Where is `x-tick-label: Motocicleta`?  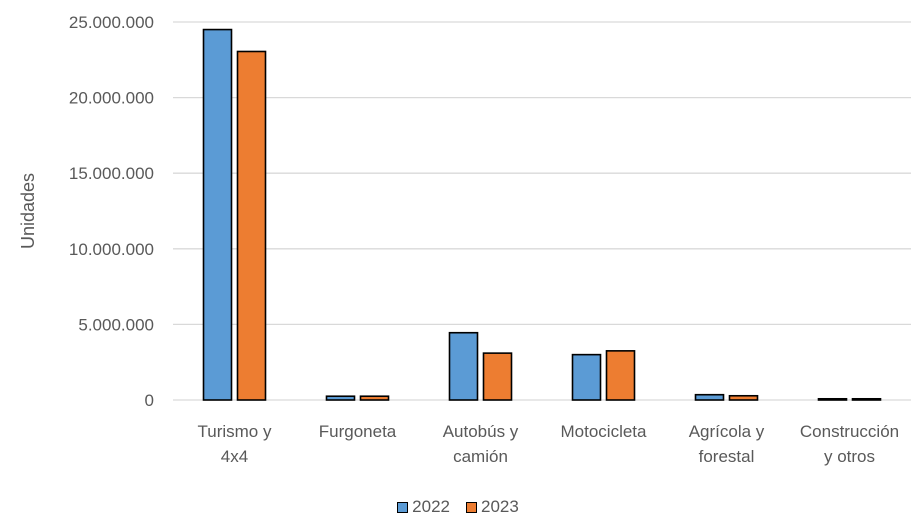 x-tick-label: Motocicleta is located at coordinates (604, 431).